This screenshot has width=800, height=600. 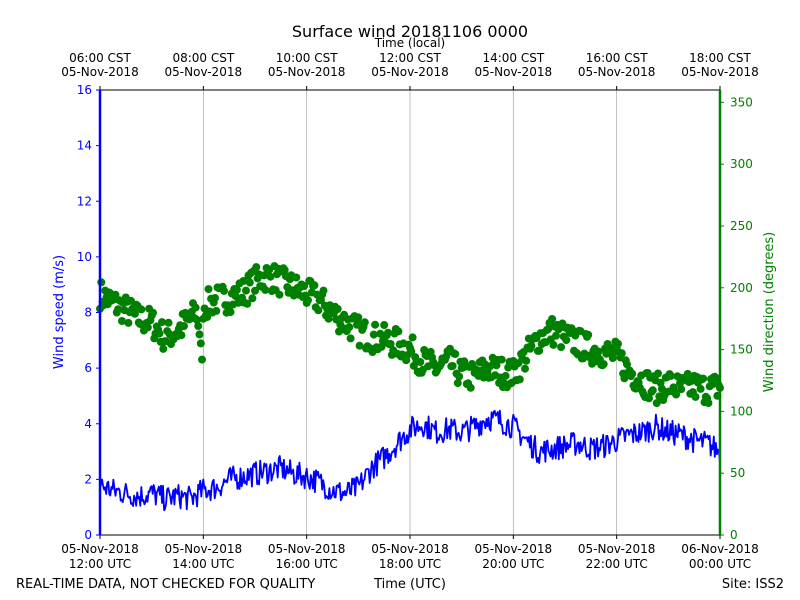 I want to click on x-axis-label: Time (UTC), so click(x=409, y=584).